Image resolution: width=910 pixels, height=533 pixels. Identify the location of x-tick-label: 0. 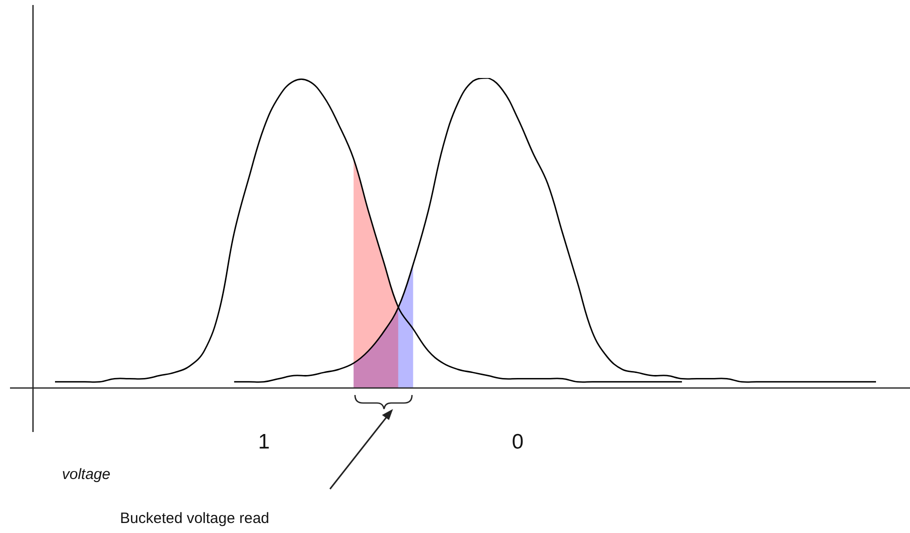
(518, 442).